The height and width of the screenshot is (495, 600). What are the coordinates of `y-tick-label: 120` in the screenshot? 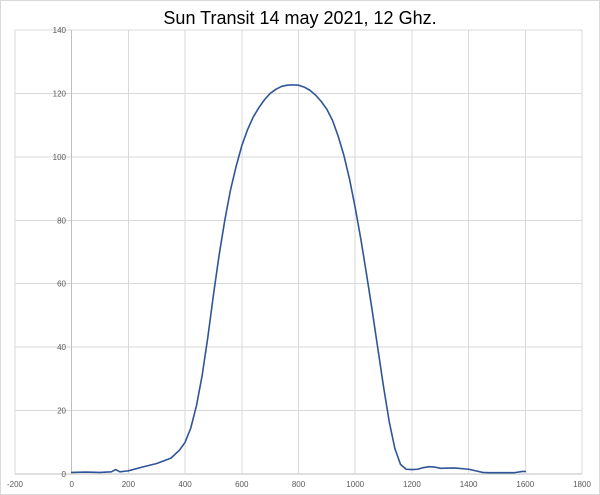 It's located at (60, 93).